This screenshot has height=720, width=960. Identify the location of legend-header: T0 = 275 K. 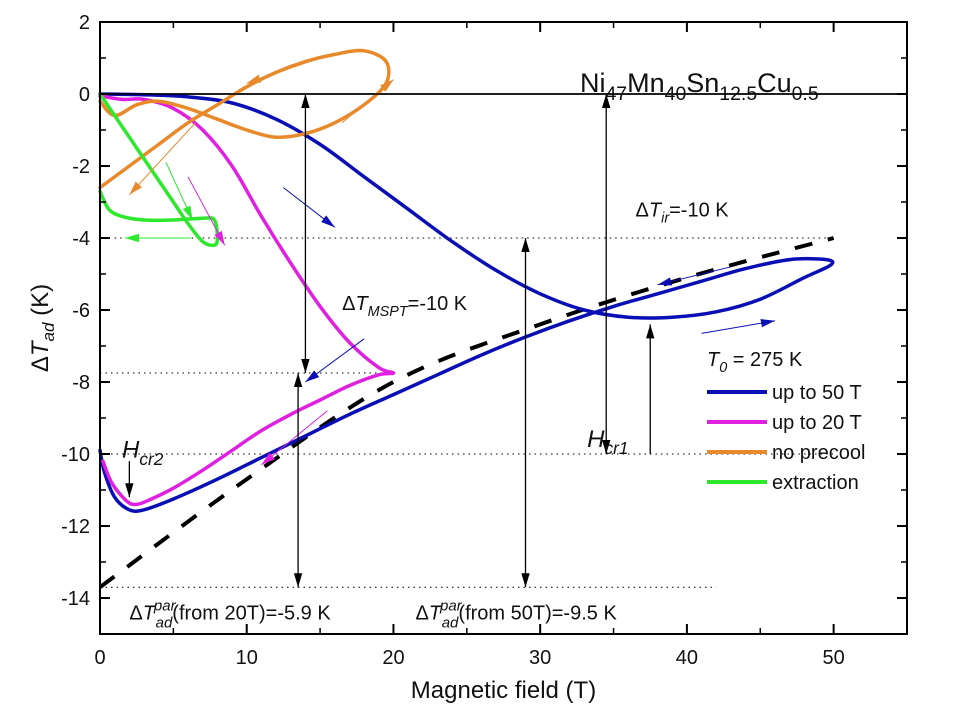
(755, 362).